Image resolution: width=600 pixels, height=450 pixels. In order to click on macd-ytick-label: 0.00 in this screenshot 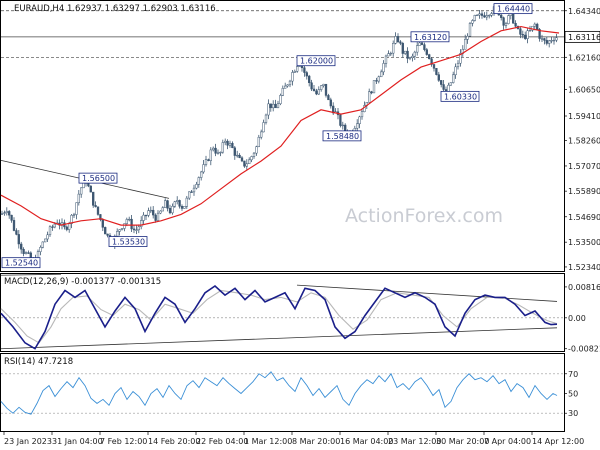, I will do `click(577, 318)`.